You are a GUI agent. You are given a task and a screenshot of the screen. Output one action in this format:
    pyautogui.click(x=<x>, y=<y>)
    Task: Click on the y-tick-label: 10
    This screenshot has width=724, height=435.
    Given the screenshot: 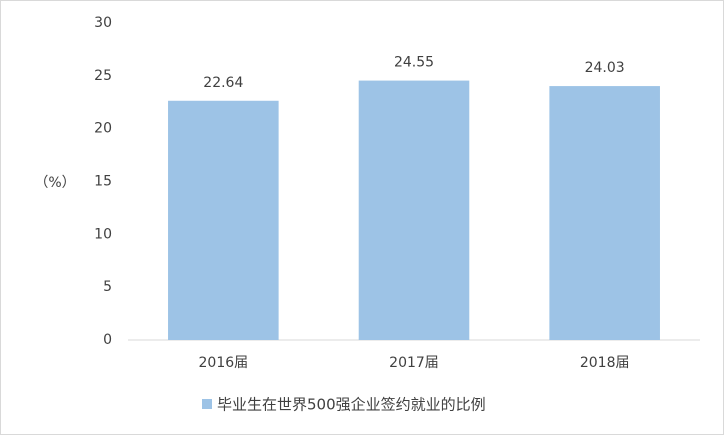 What is the action you would take?
    pyautogui.click(x=103, y=234)
    